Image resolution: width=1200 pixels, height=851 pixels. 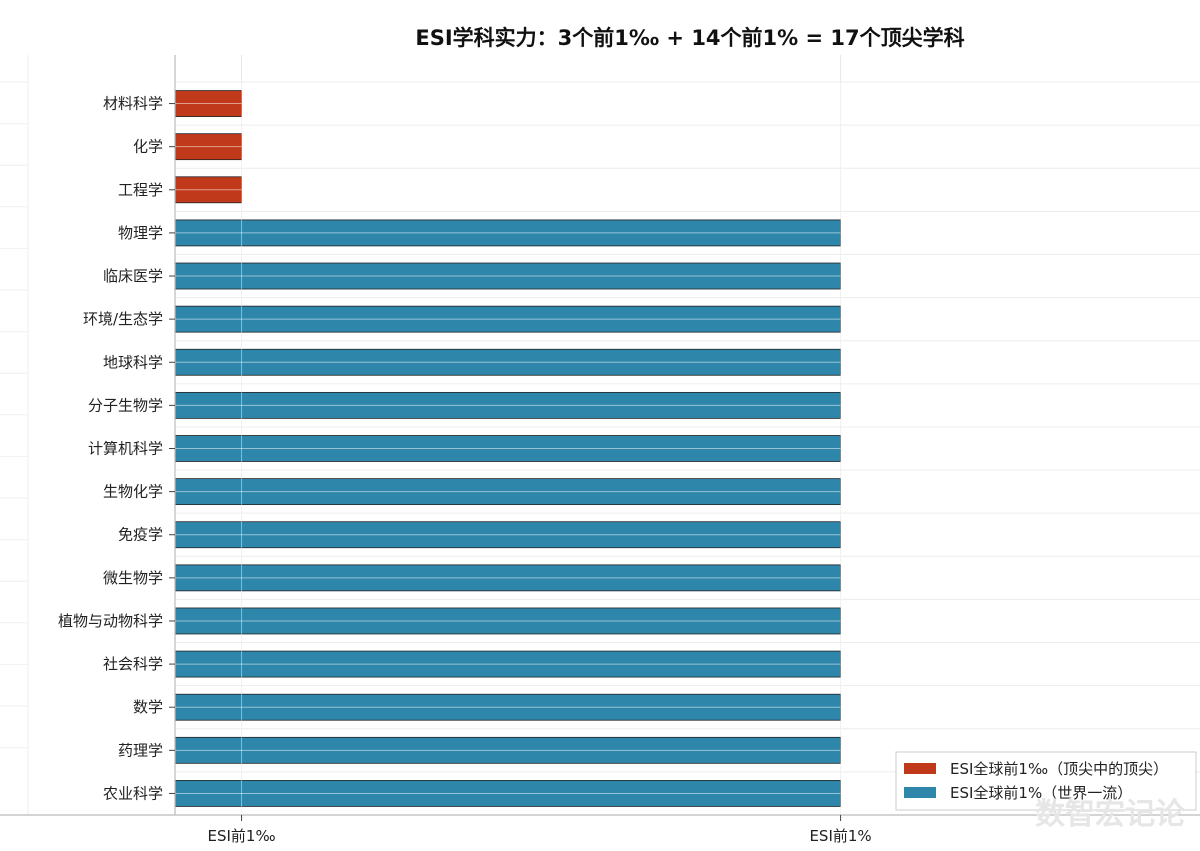 What do you see at coordinates (125, 405) in the screenshot?
I see `y-tick-label: 分子生物学` at bounding box center [125, 405].